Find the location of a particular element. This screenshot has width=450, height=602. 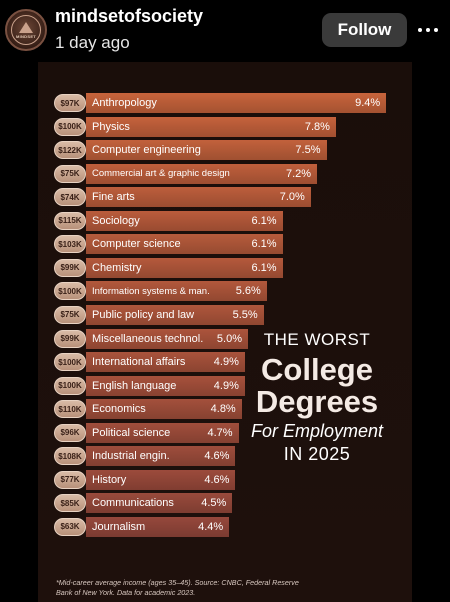

bar-category-label: Commercial art & graphic design is located at coordinates (161, 174).